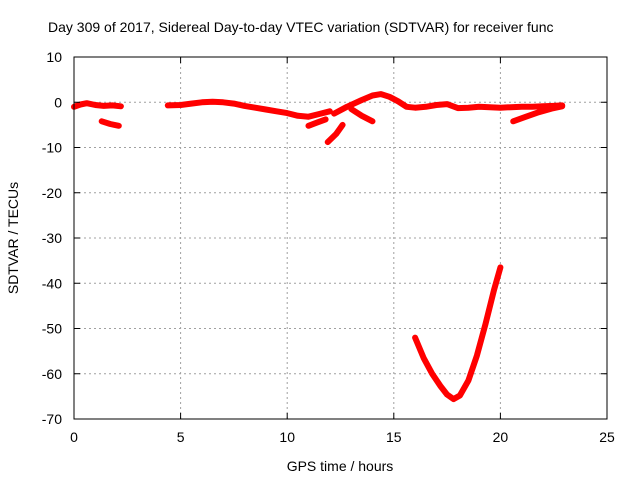 Image resolution: width=640 pixels, height=480 pixels. I want to click on series-seg-b, so click(110, 123).